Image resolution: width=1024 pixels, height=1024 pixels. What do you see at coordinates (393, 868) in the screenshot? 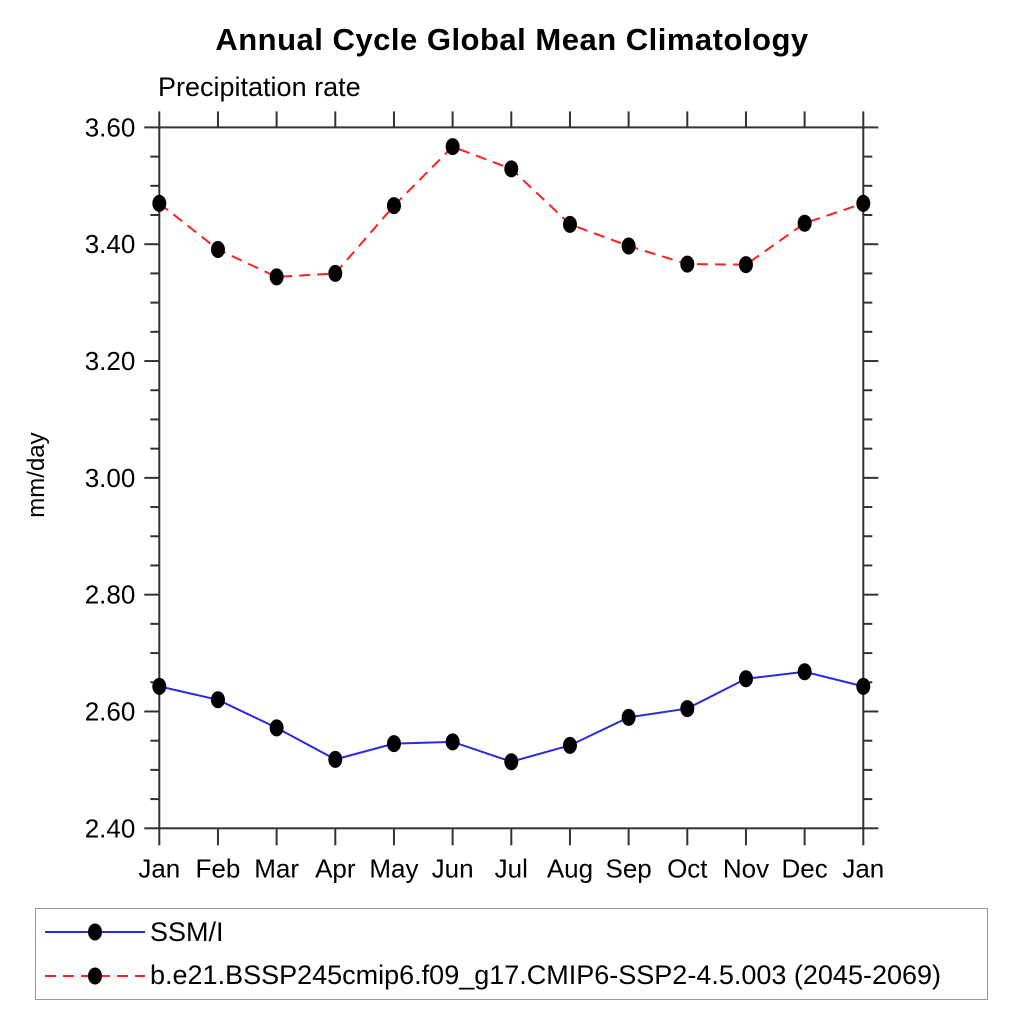
I see `x-tick-label: May` at bounding box center [393, 868].